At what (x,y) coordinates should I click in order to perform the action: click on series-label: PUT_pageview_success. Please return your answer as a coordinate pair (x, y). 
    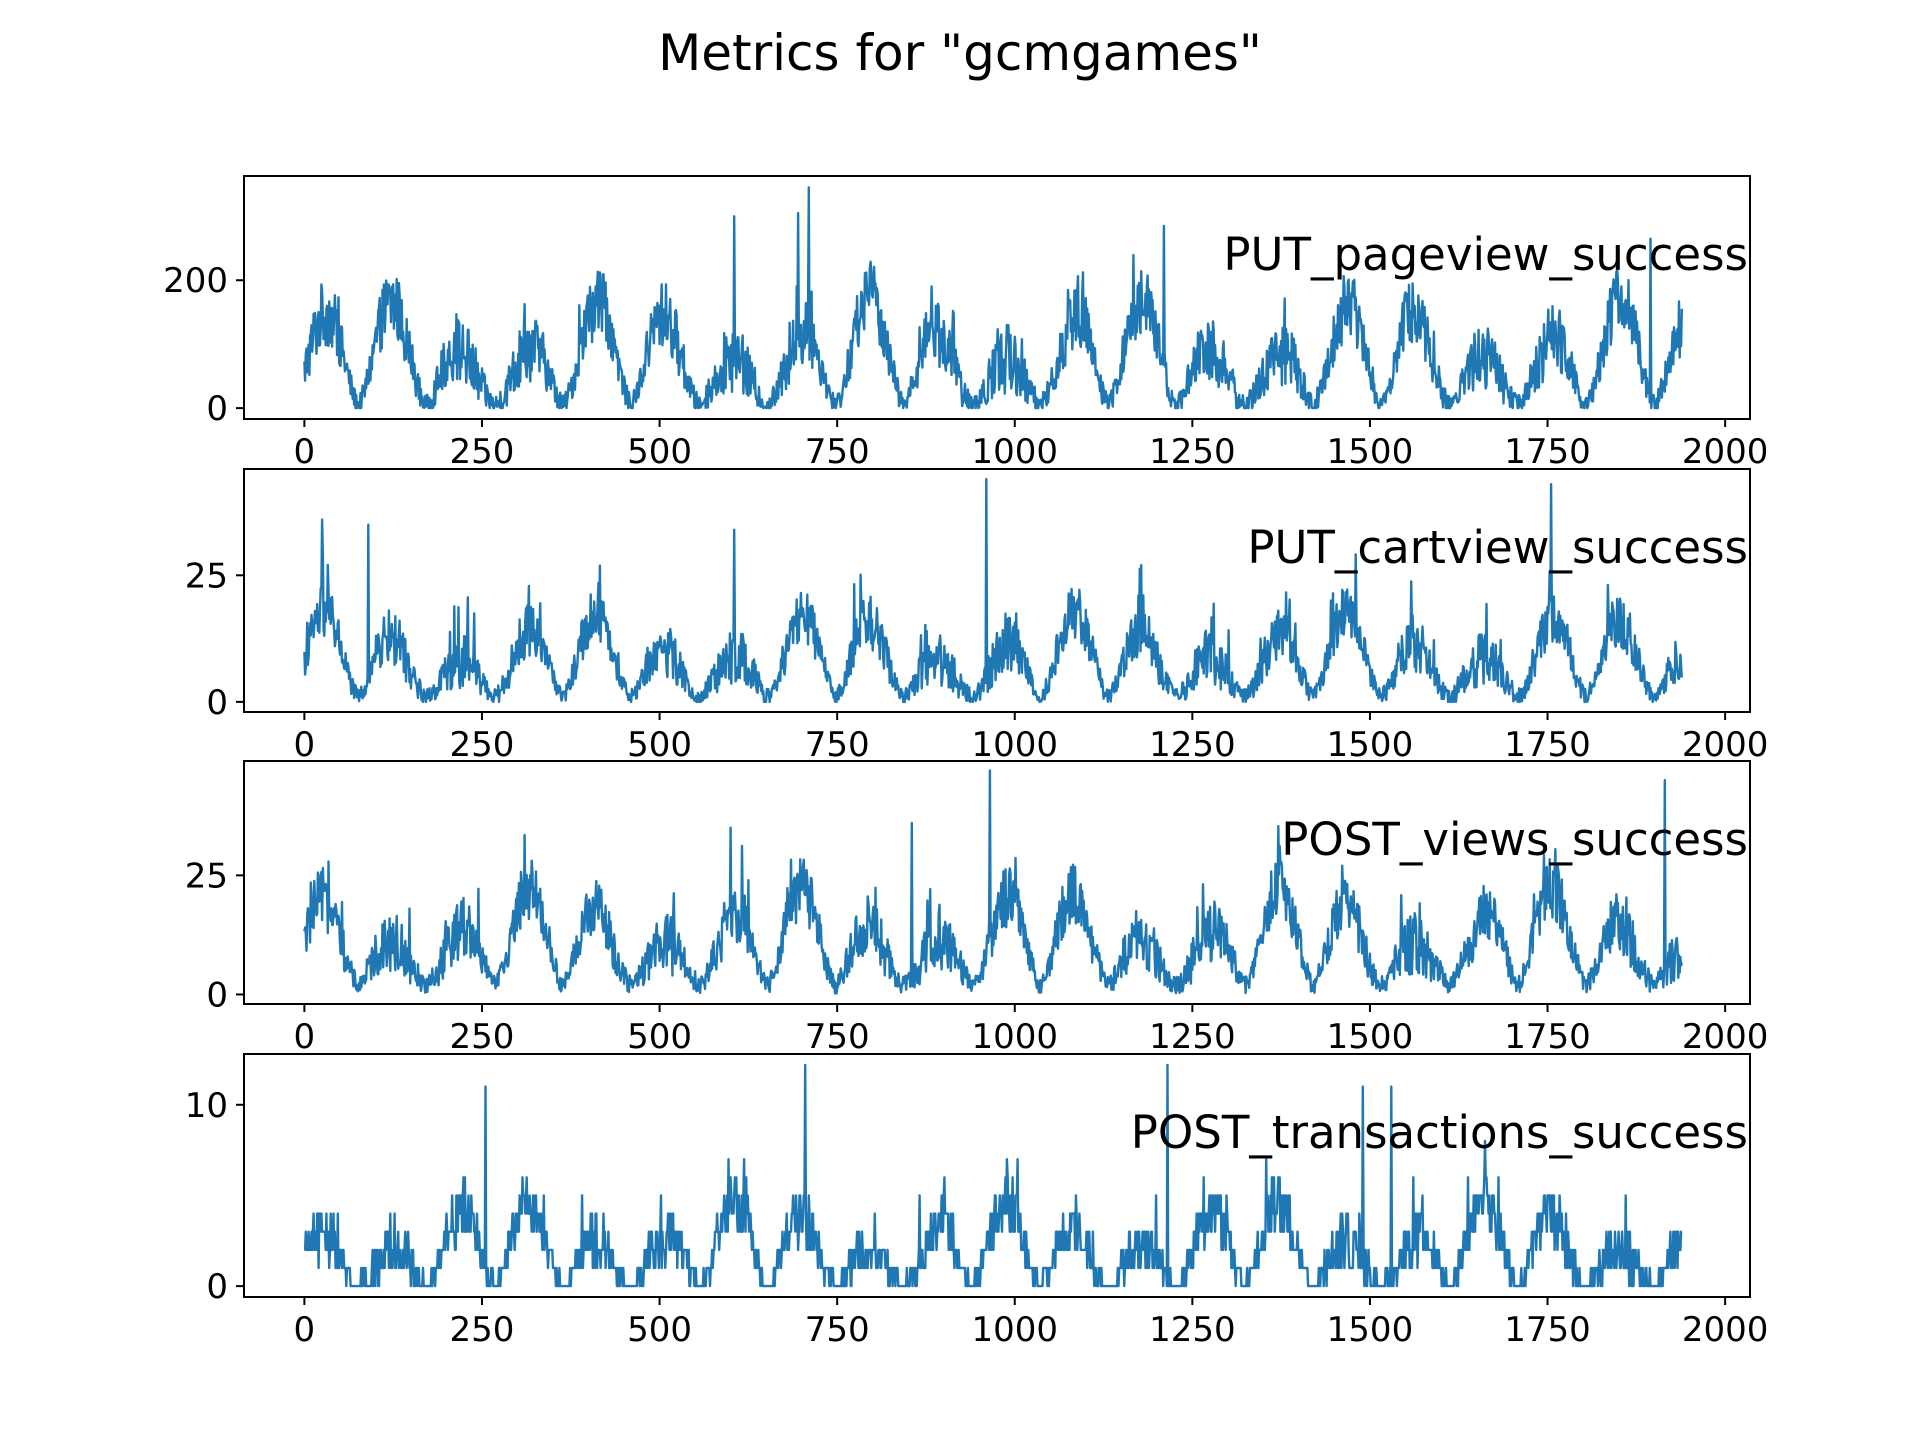
    Looking at the image, I should click on (1485, 254).